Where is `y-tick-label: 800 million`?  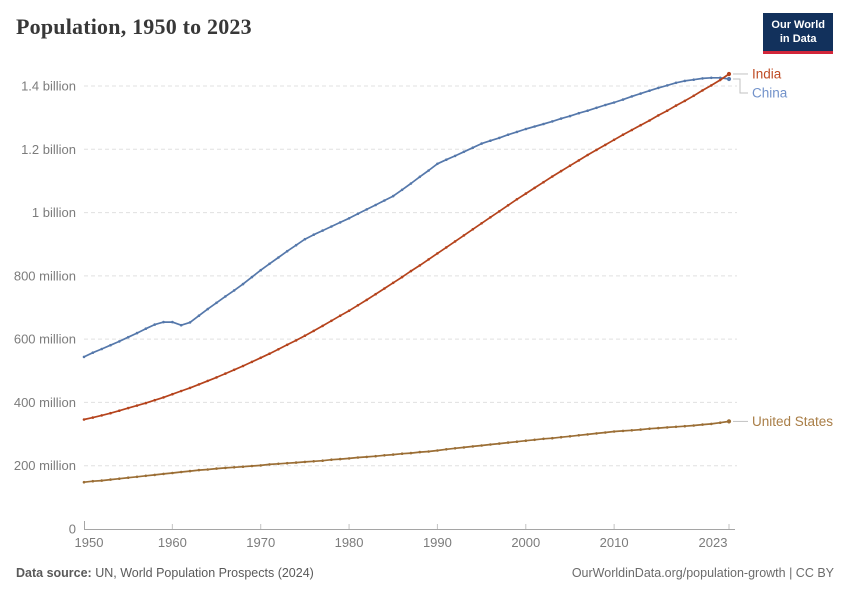 y-tick-label: 800 million is located at coordinates (45, 275).